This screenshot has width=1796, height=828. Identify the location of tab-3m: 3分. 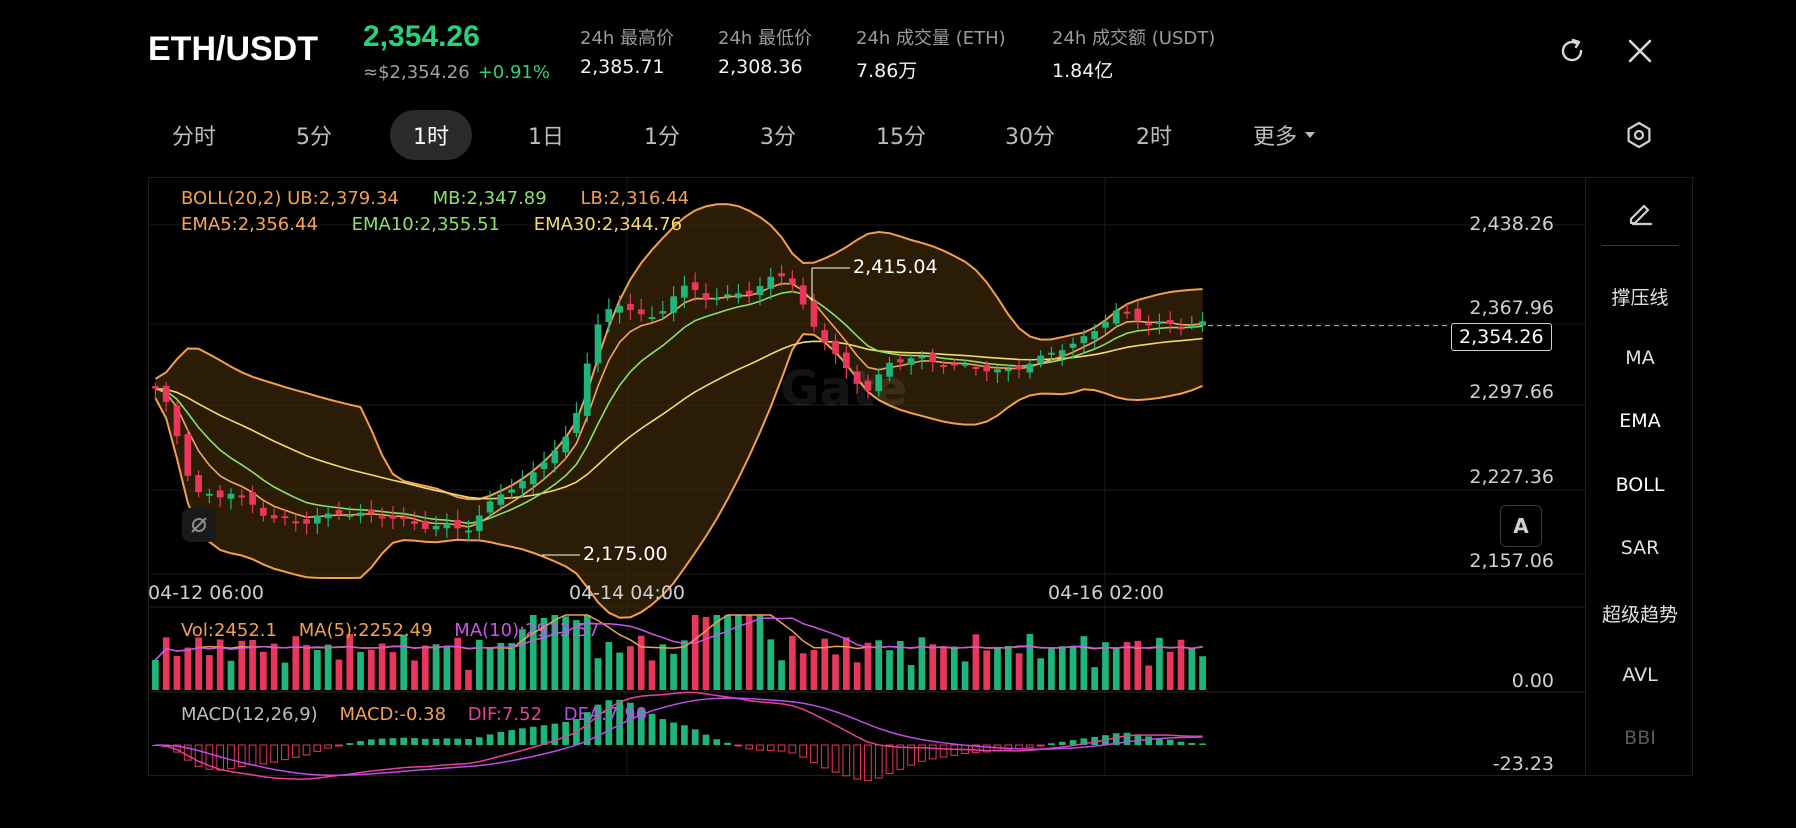
(778, 137).